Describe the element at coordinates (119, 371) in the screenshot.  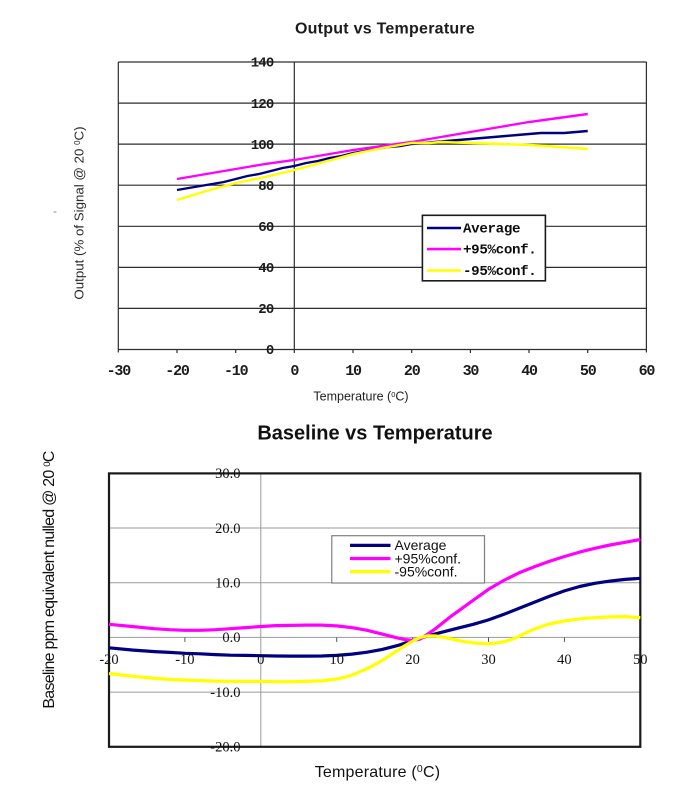
I see `svg-text: -30` at that location.